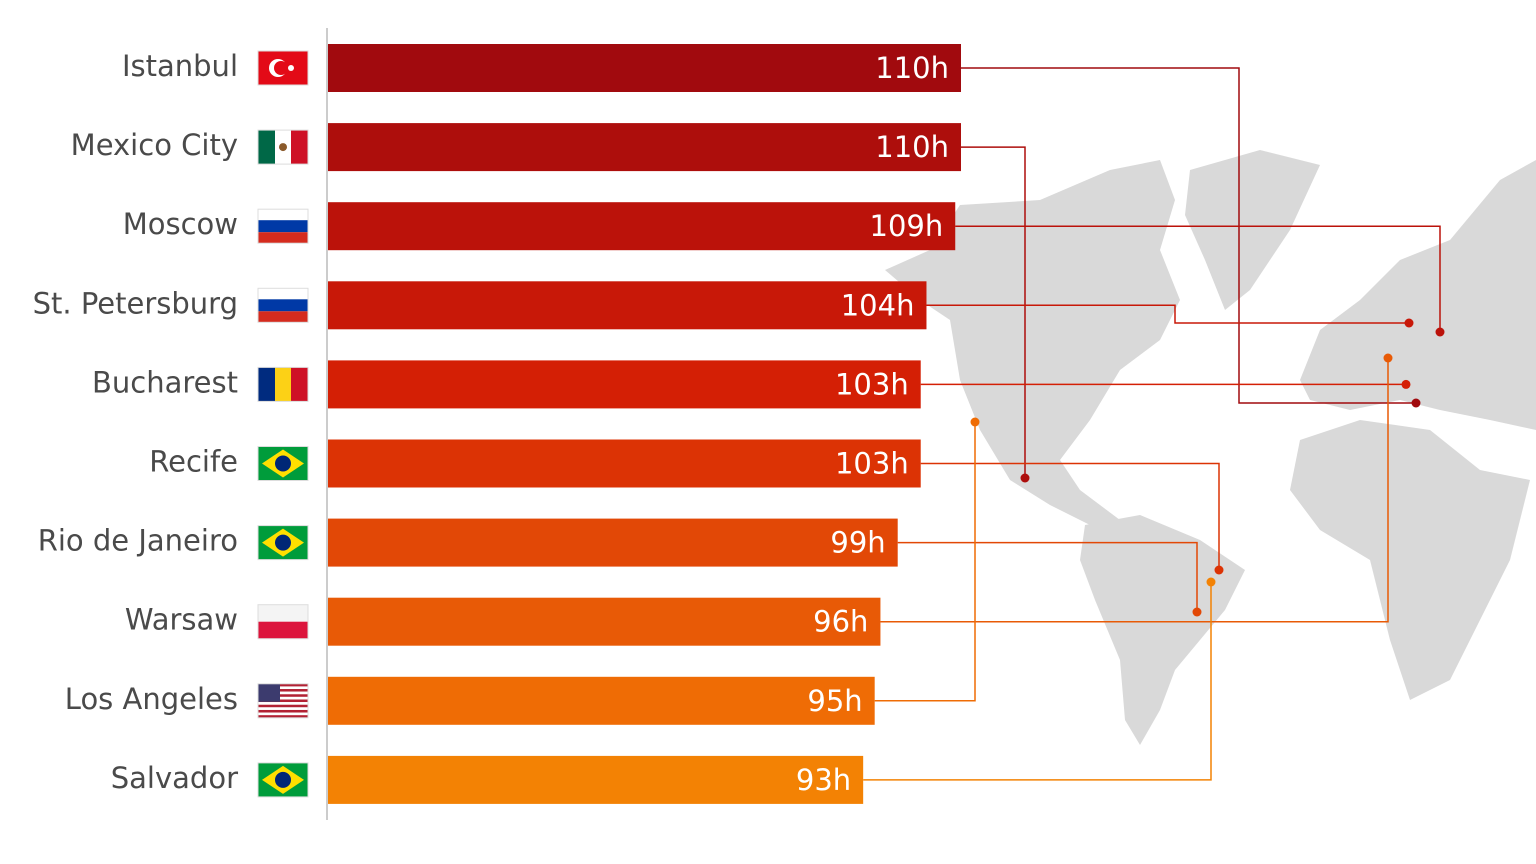  Describe the element at coordinates (174, 778) in the screenshot. I see `category-label: Salvador` at that location.